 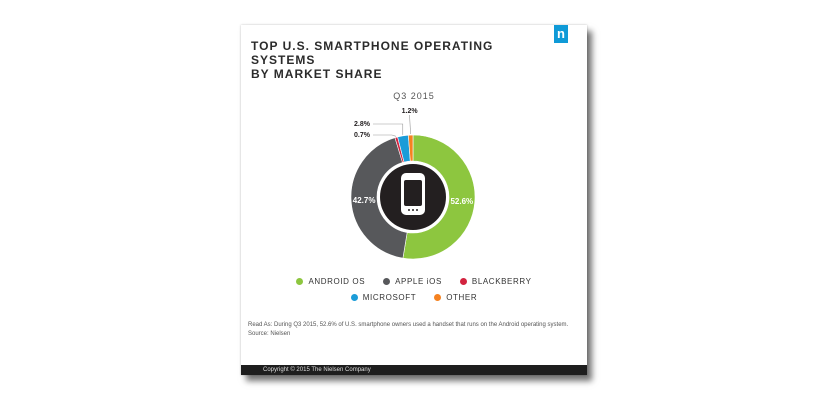 I want to click on leader-blackberry, so click(x=385, y=135).